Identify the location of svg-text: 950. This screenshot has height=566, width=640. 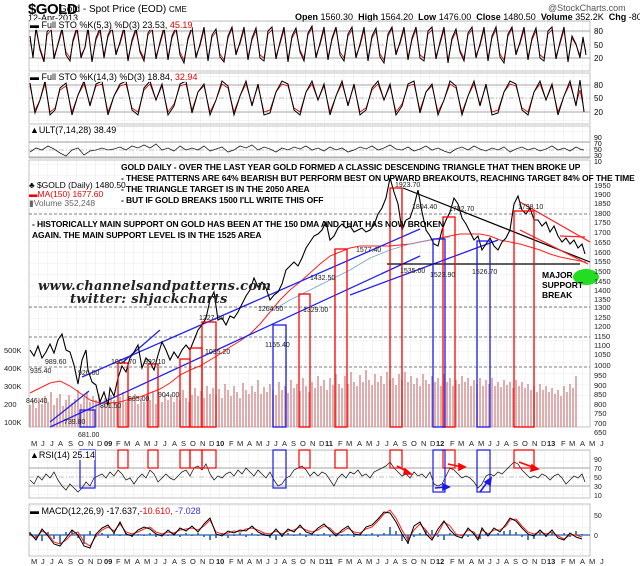
(600, 375).